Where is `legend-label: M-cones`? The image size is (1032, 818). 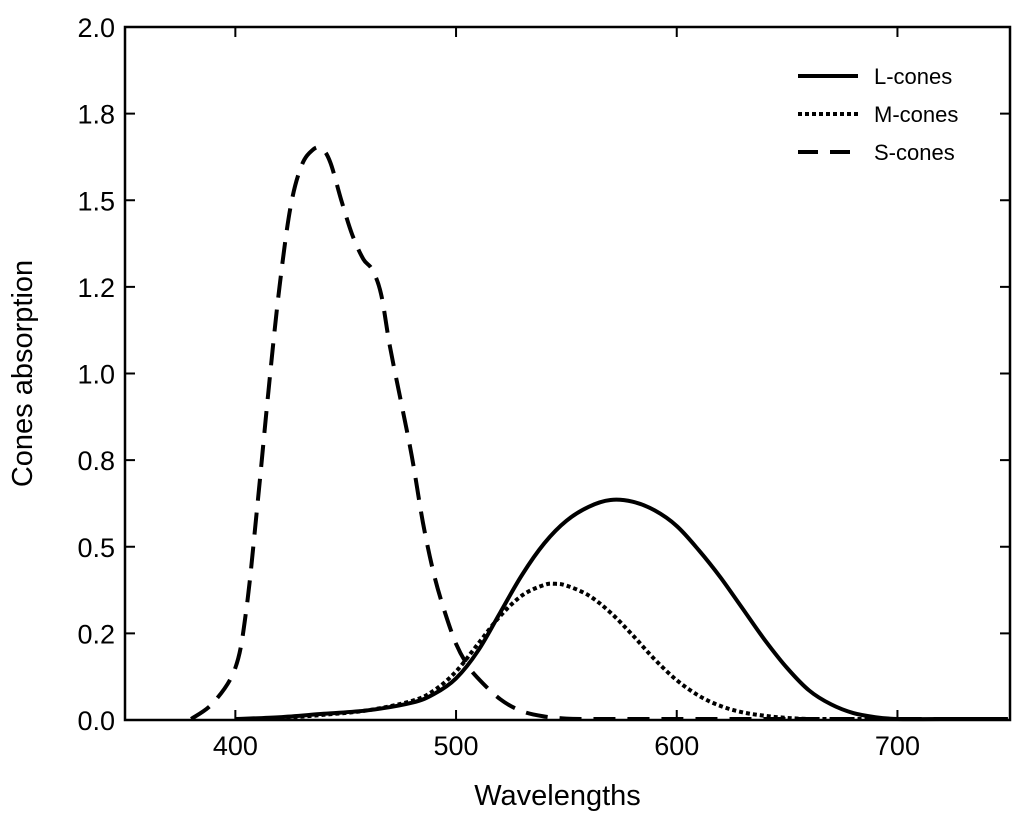
legend-label: M-cones is located at coordinates (916, 114).